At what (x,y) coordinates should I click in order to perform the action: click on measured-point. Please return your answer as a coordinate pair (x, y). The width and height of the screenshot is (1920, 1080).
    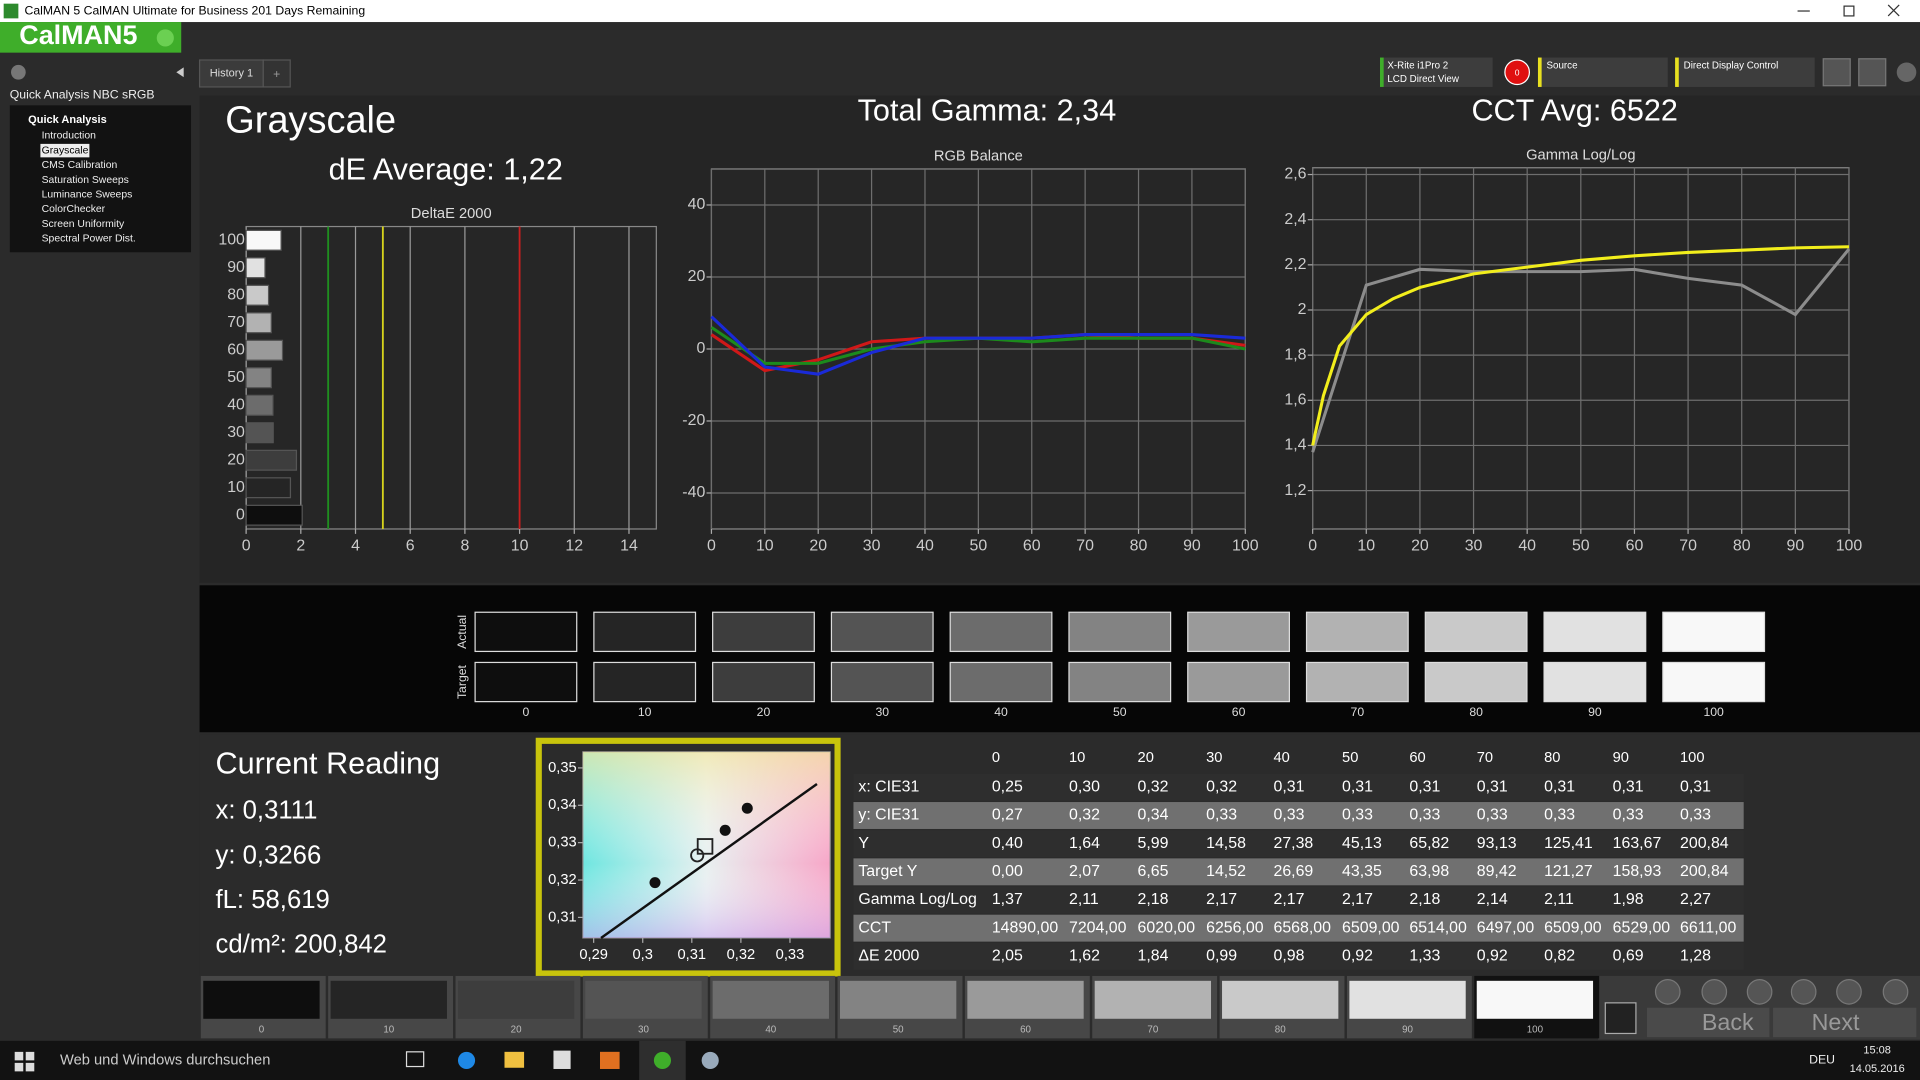
    Looking at the image, I should click on (725, 830).